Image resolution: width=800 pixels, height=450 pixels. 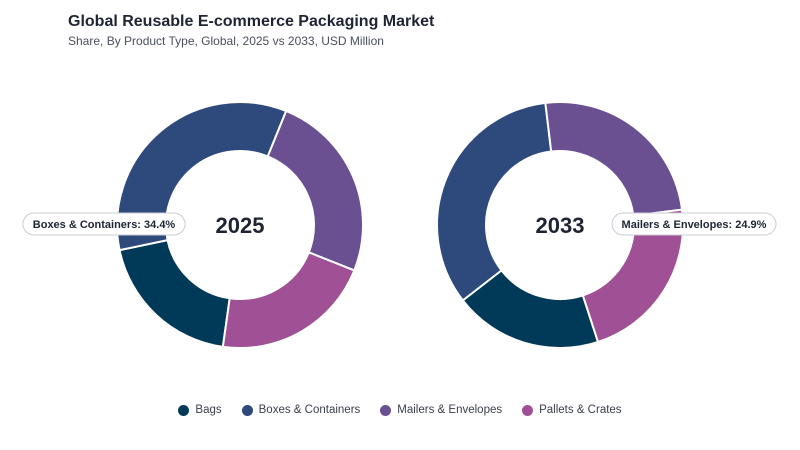 I want to click on center-label-2033: 2033, so click(x=560, y=225).